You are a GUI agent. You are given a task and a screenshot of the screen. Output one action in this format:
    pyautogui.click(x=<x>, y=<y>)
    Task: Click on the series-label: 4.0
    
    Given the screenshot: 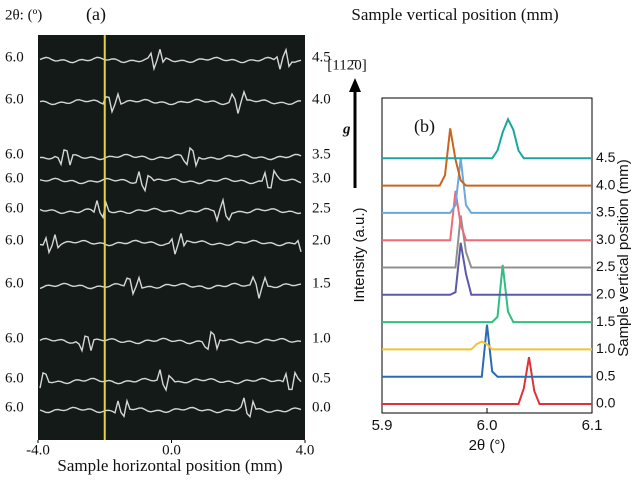 What is the action you would take?
    pyautogui.click(x=606, y=184)
    